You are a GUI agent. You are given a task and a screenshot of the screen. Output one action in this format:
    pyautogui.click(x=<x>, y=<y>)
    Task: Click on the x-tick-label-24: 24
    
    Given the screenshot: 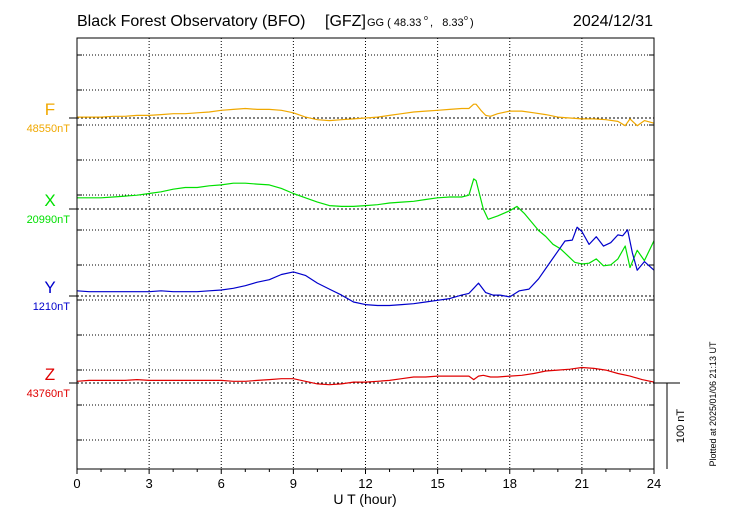 What is the action you would take?
    pyautogui.click(x=654, y=483)
    